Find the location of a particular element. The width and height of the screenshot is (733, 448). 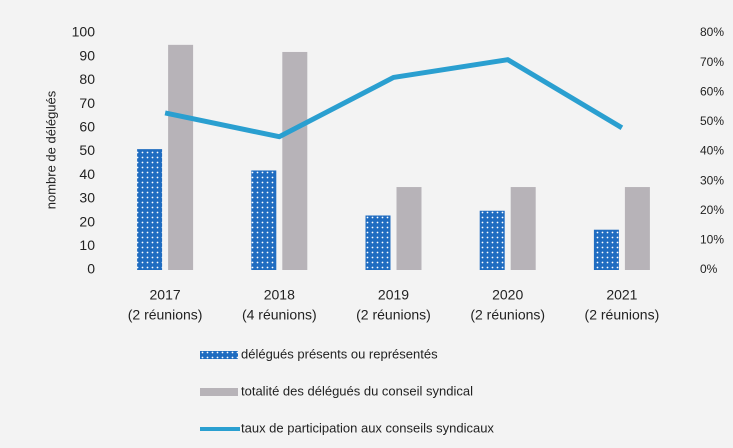

y2-tick-label: 80% is located at coordinates (712, 32).